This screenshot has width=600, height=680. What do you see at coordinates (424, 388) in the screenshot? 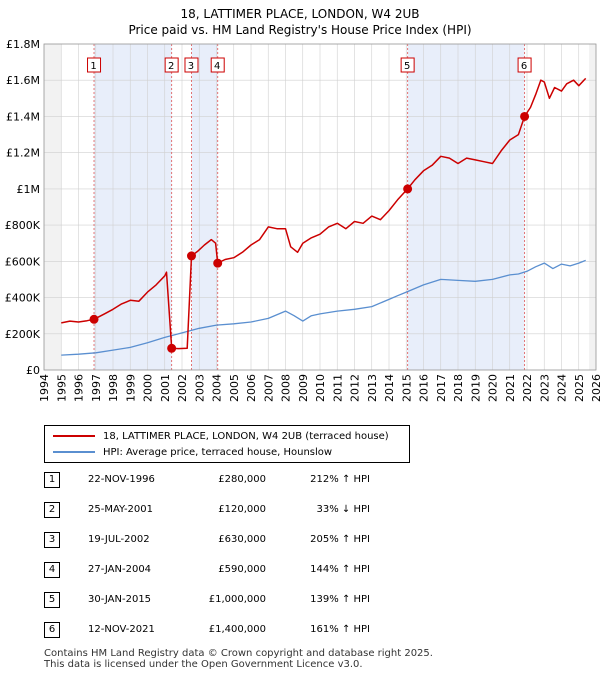
I see `x-tick-label: 2016` at bounding box center [424, 388].